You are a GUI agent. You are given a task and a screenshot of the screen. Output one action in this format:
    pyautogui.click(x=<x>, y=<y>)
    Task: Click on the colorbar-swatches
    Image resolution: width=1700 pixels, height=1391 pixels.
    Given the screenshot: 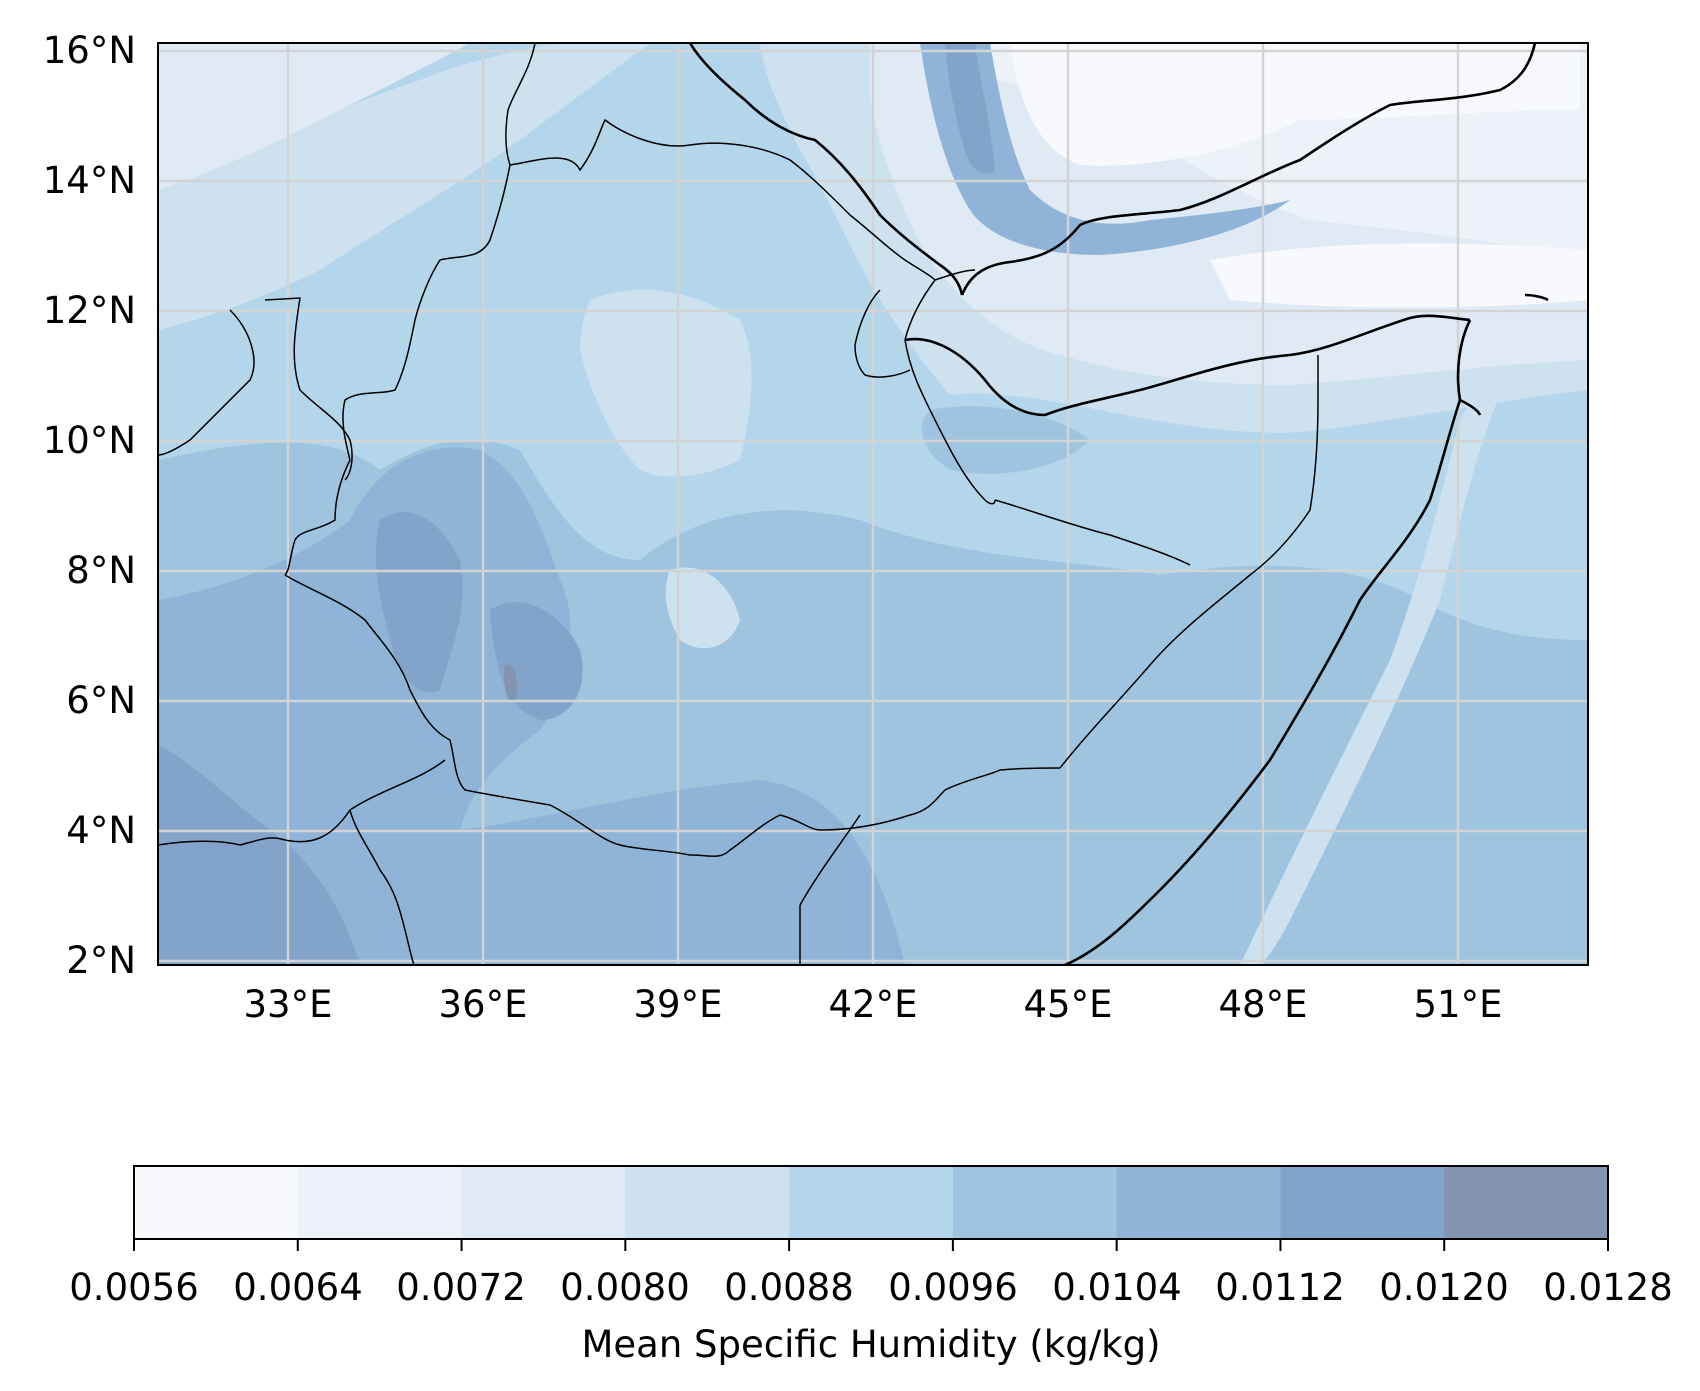 What is the action you would take?
    pyautogui.click(x=871, y=1202)
    